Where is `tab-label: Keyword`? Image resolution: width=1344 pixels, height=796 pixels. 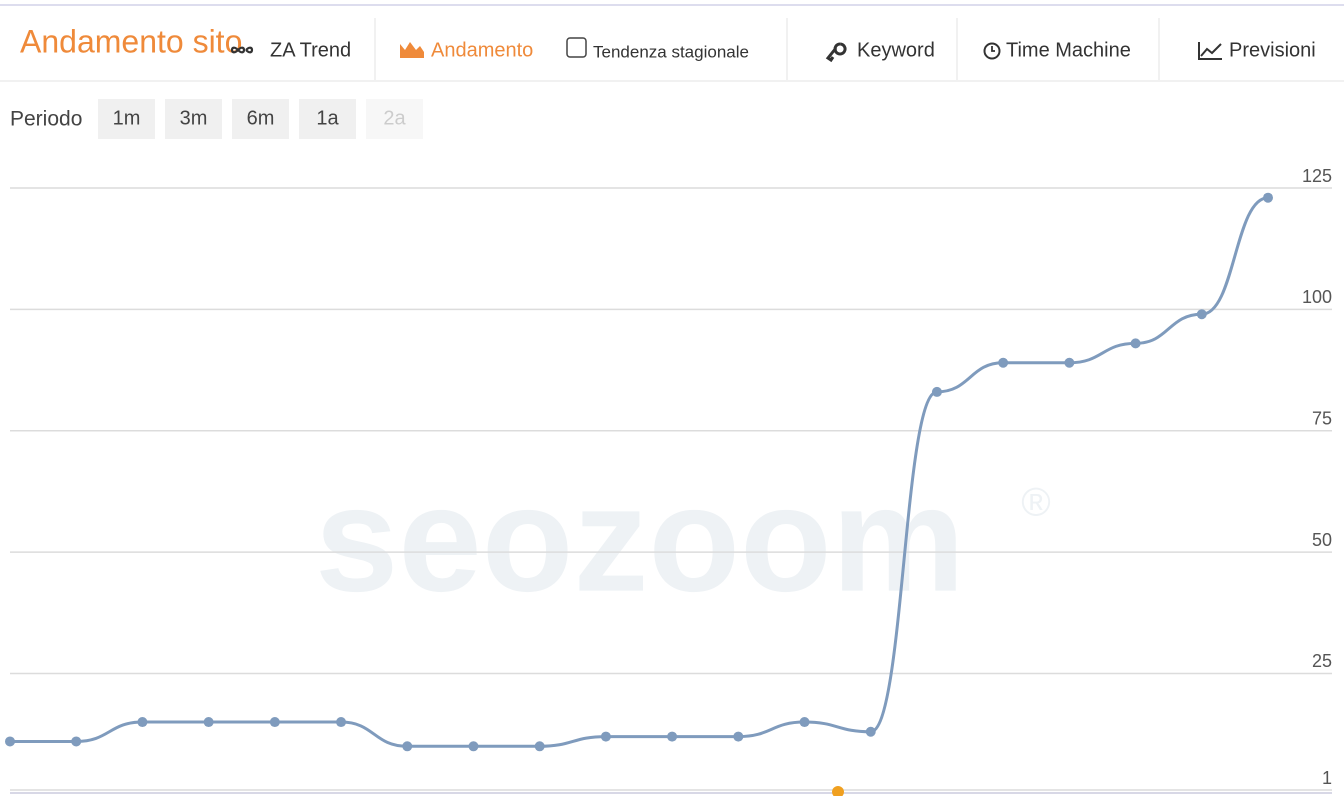 tab-label: Keyword is located at coordinates (896, 50).